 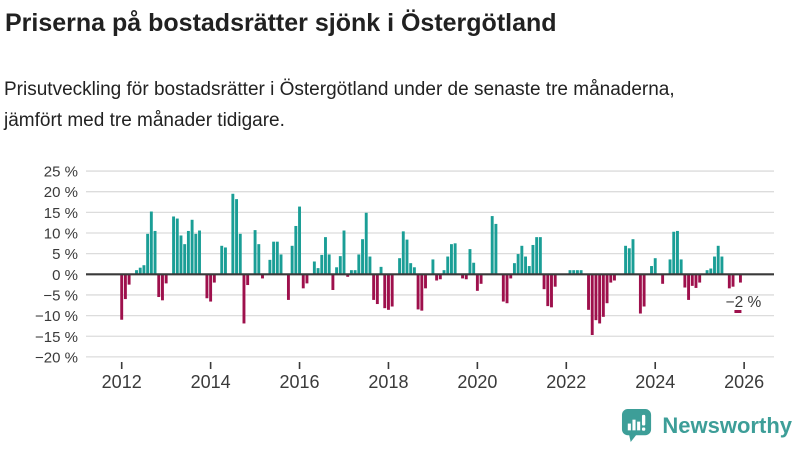 What do you see at coordinates (61, 234) in the screenshot?
I see `y-tick-label: 10 %` at bounding box center [61, 234].